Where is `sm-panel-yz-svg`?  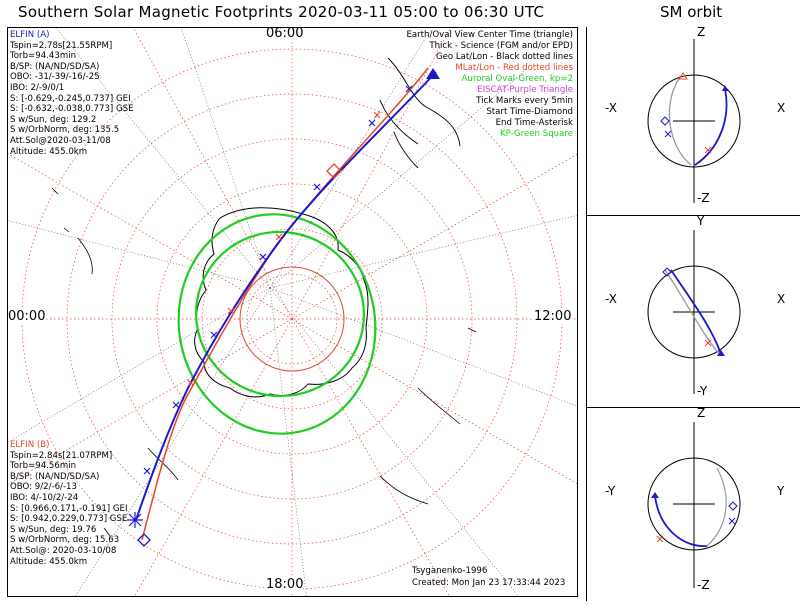
sm-panel-yz-svg is located at coordinates (694, 505).